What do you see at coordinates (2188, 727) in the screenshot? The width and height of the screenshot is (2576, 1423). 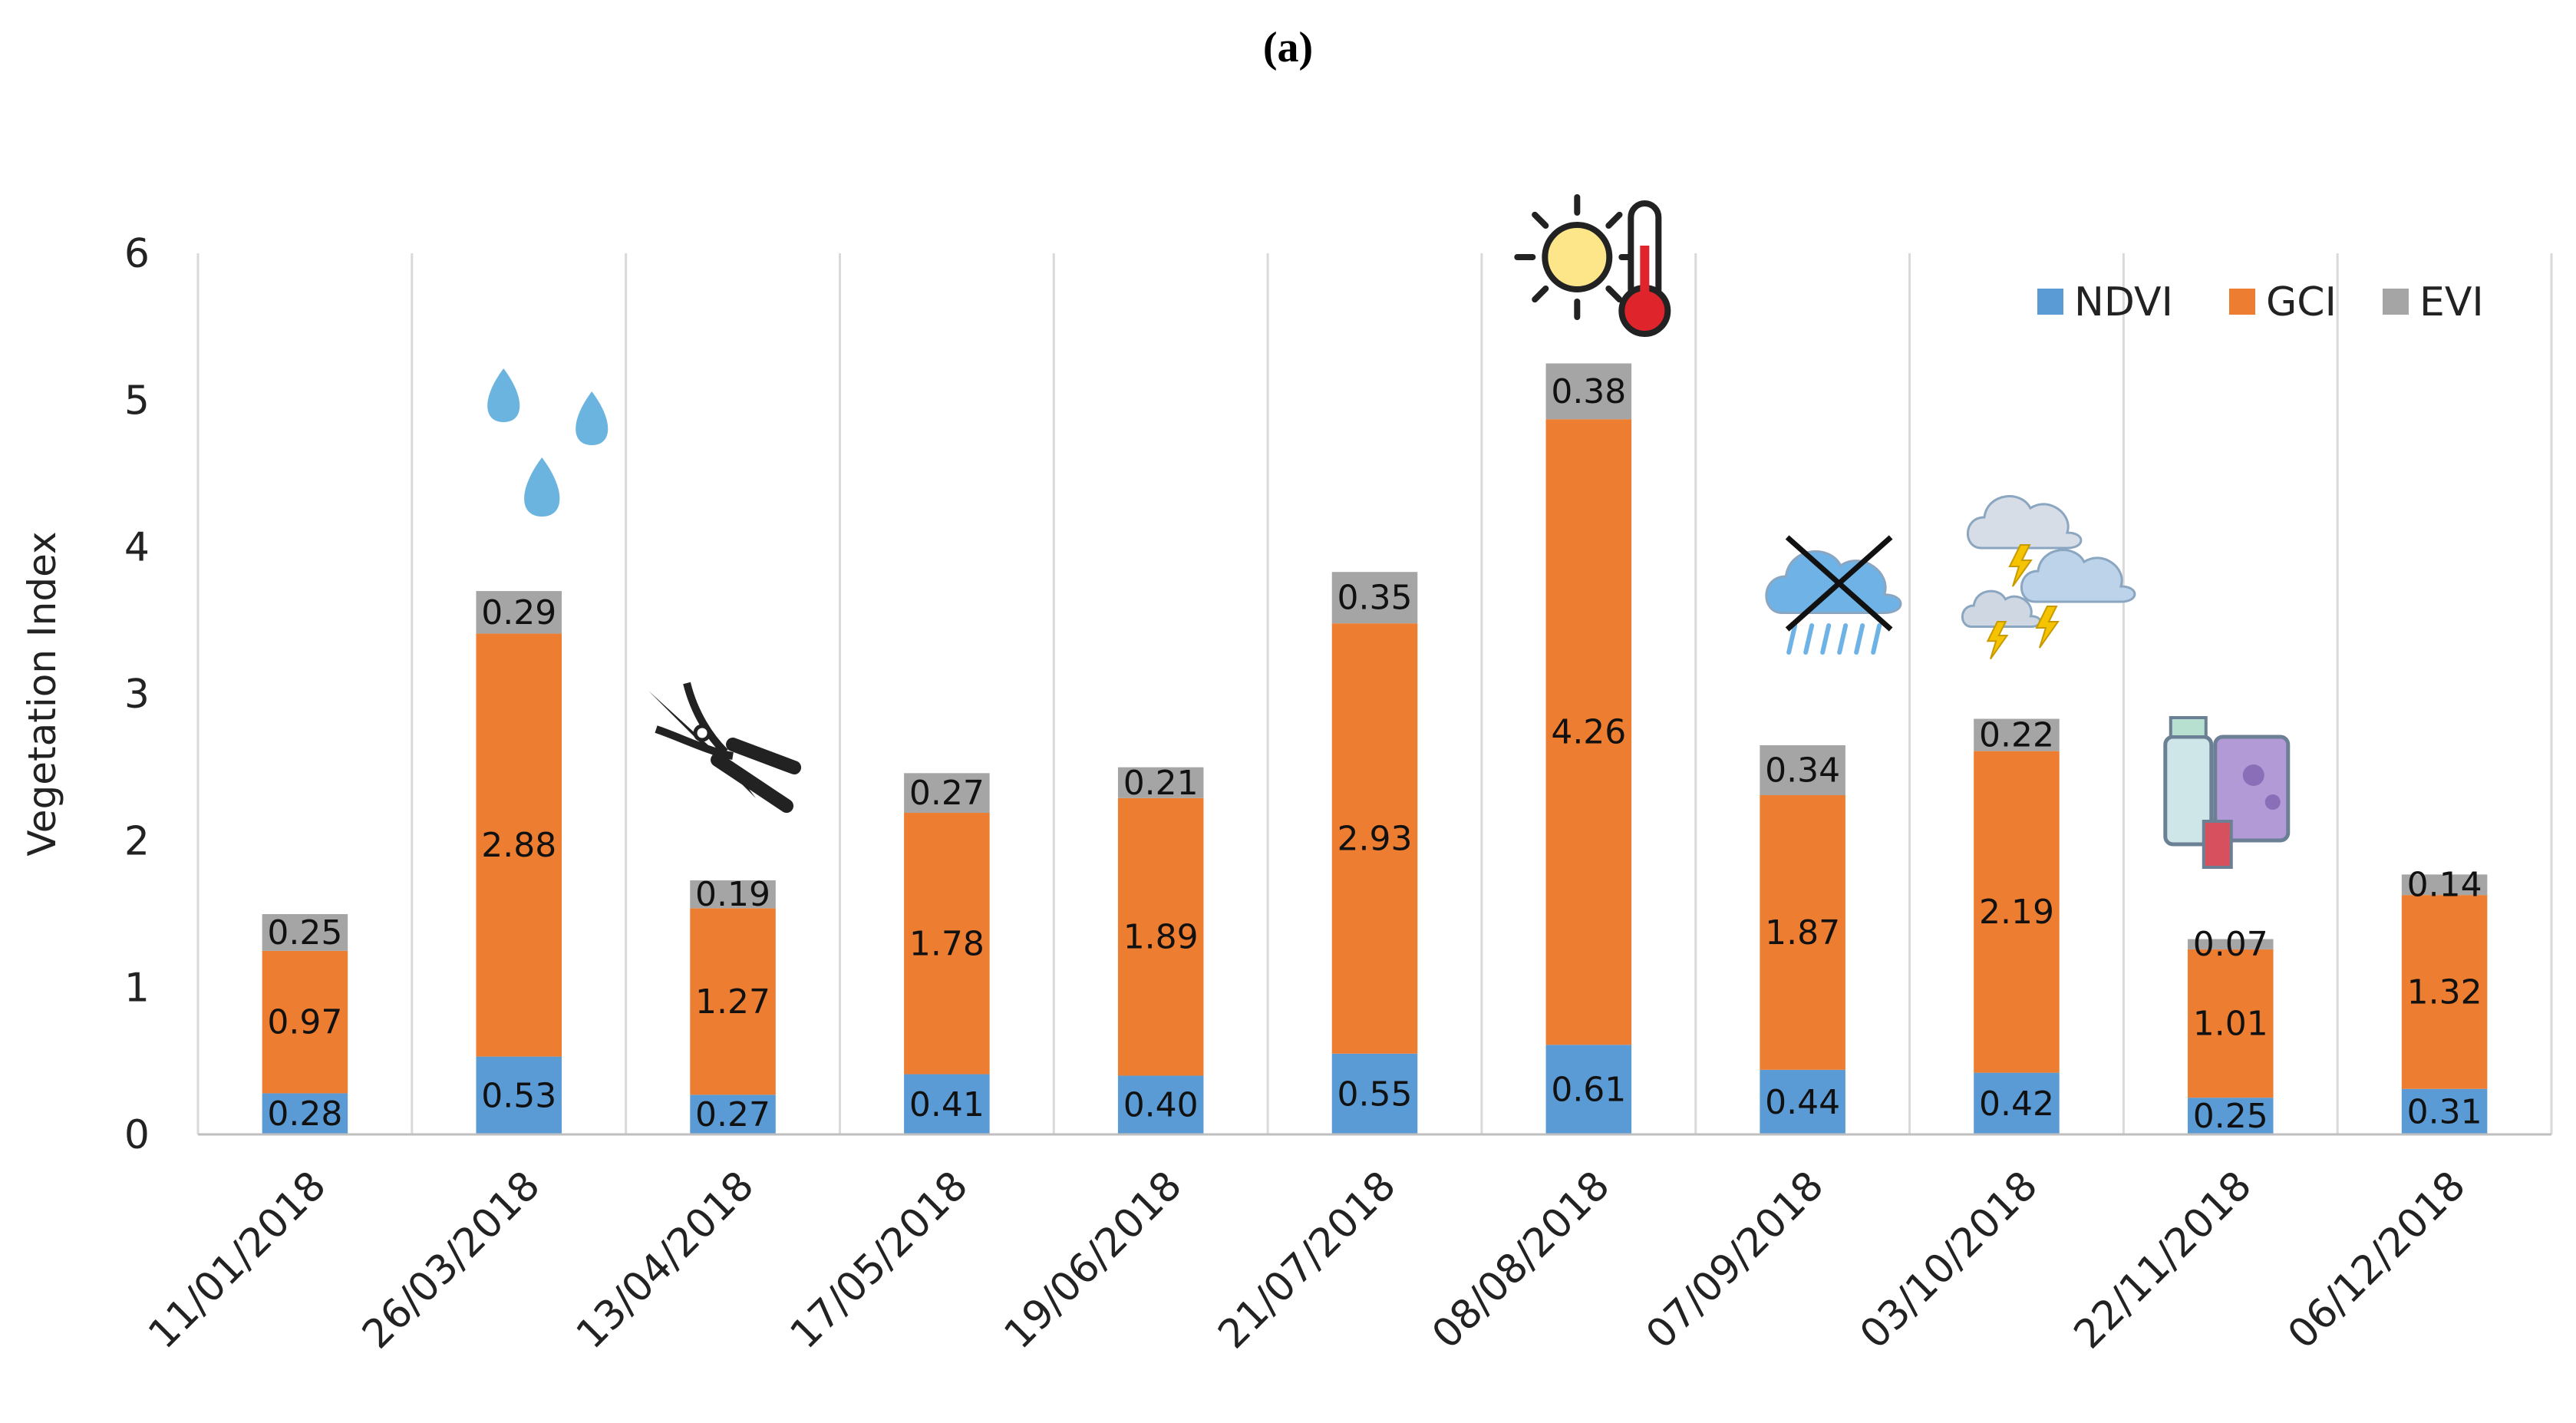 I see `bottle-cap` at bounding box center [2188, 727].